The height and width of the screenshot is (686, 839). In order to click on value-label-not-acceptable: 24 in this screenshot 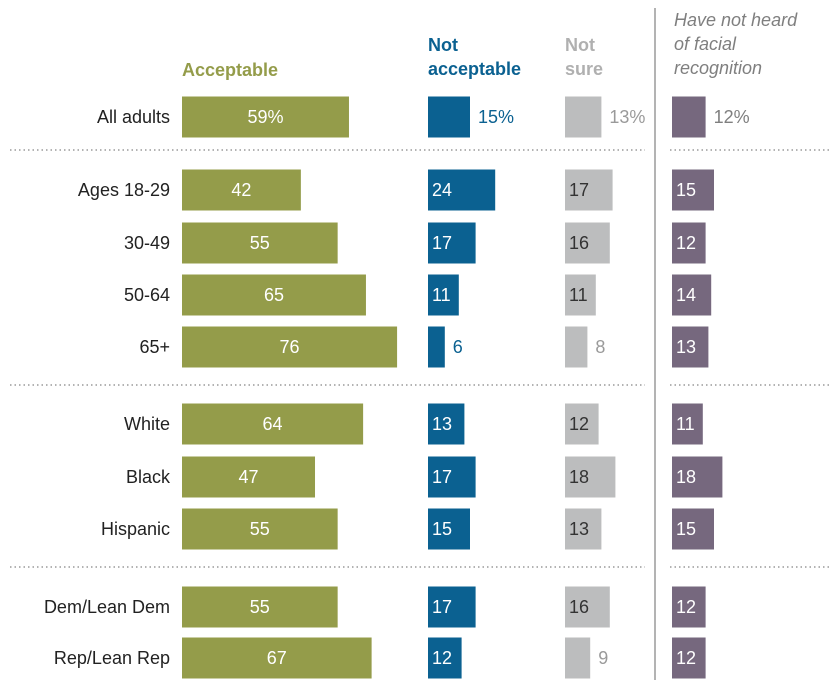, I will do `click(442, 190)`.